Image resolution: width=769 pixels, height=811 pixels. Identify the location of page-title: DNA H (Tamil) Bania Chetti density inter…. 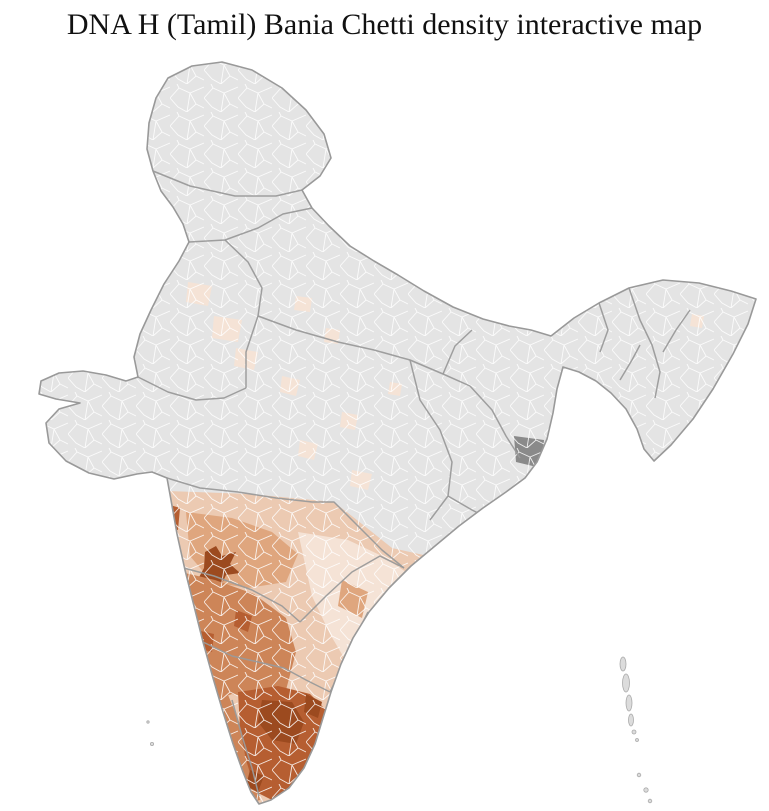
(384, 24).